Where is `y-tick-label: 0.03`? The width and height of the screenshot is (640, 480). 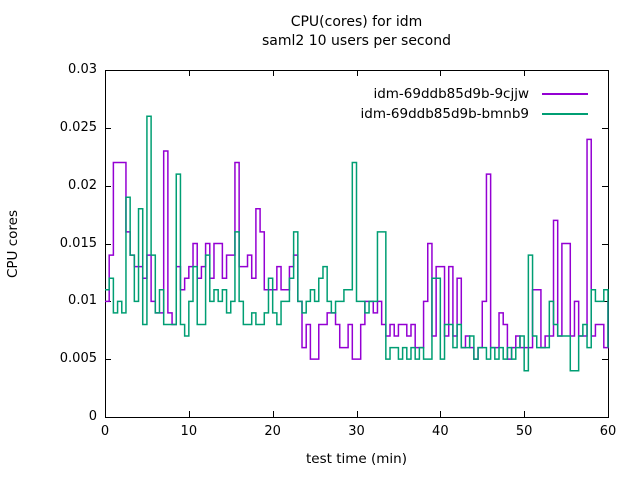
y-tick-label: 0.03 is located at coordinates (82, 69).